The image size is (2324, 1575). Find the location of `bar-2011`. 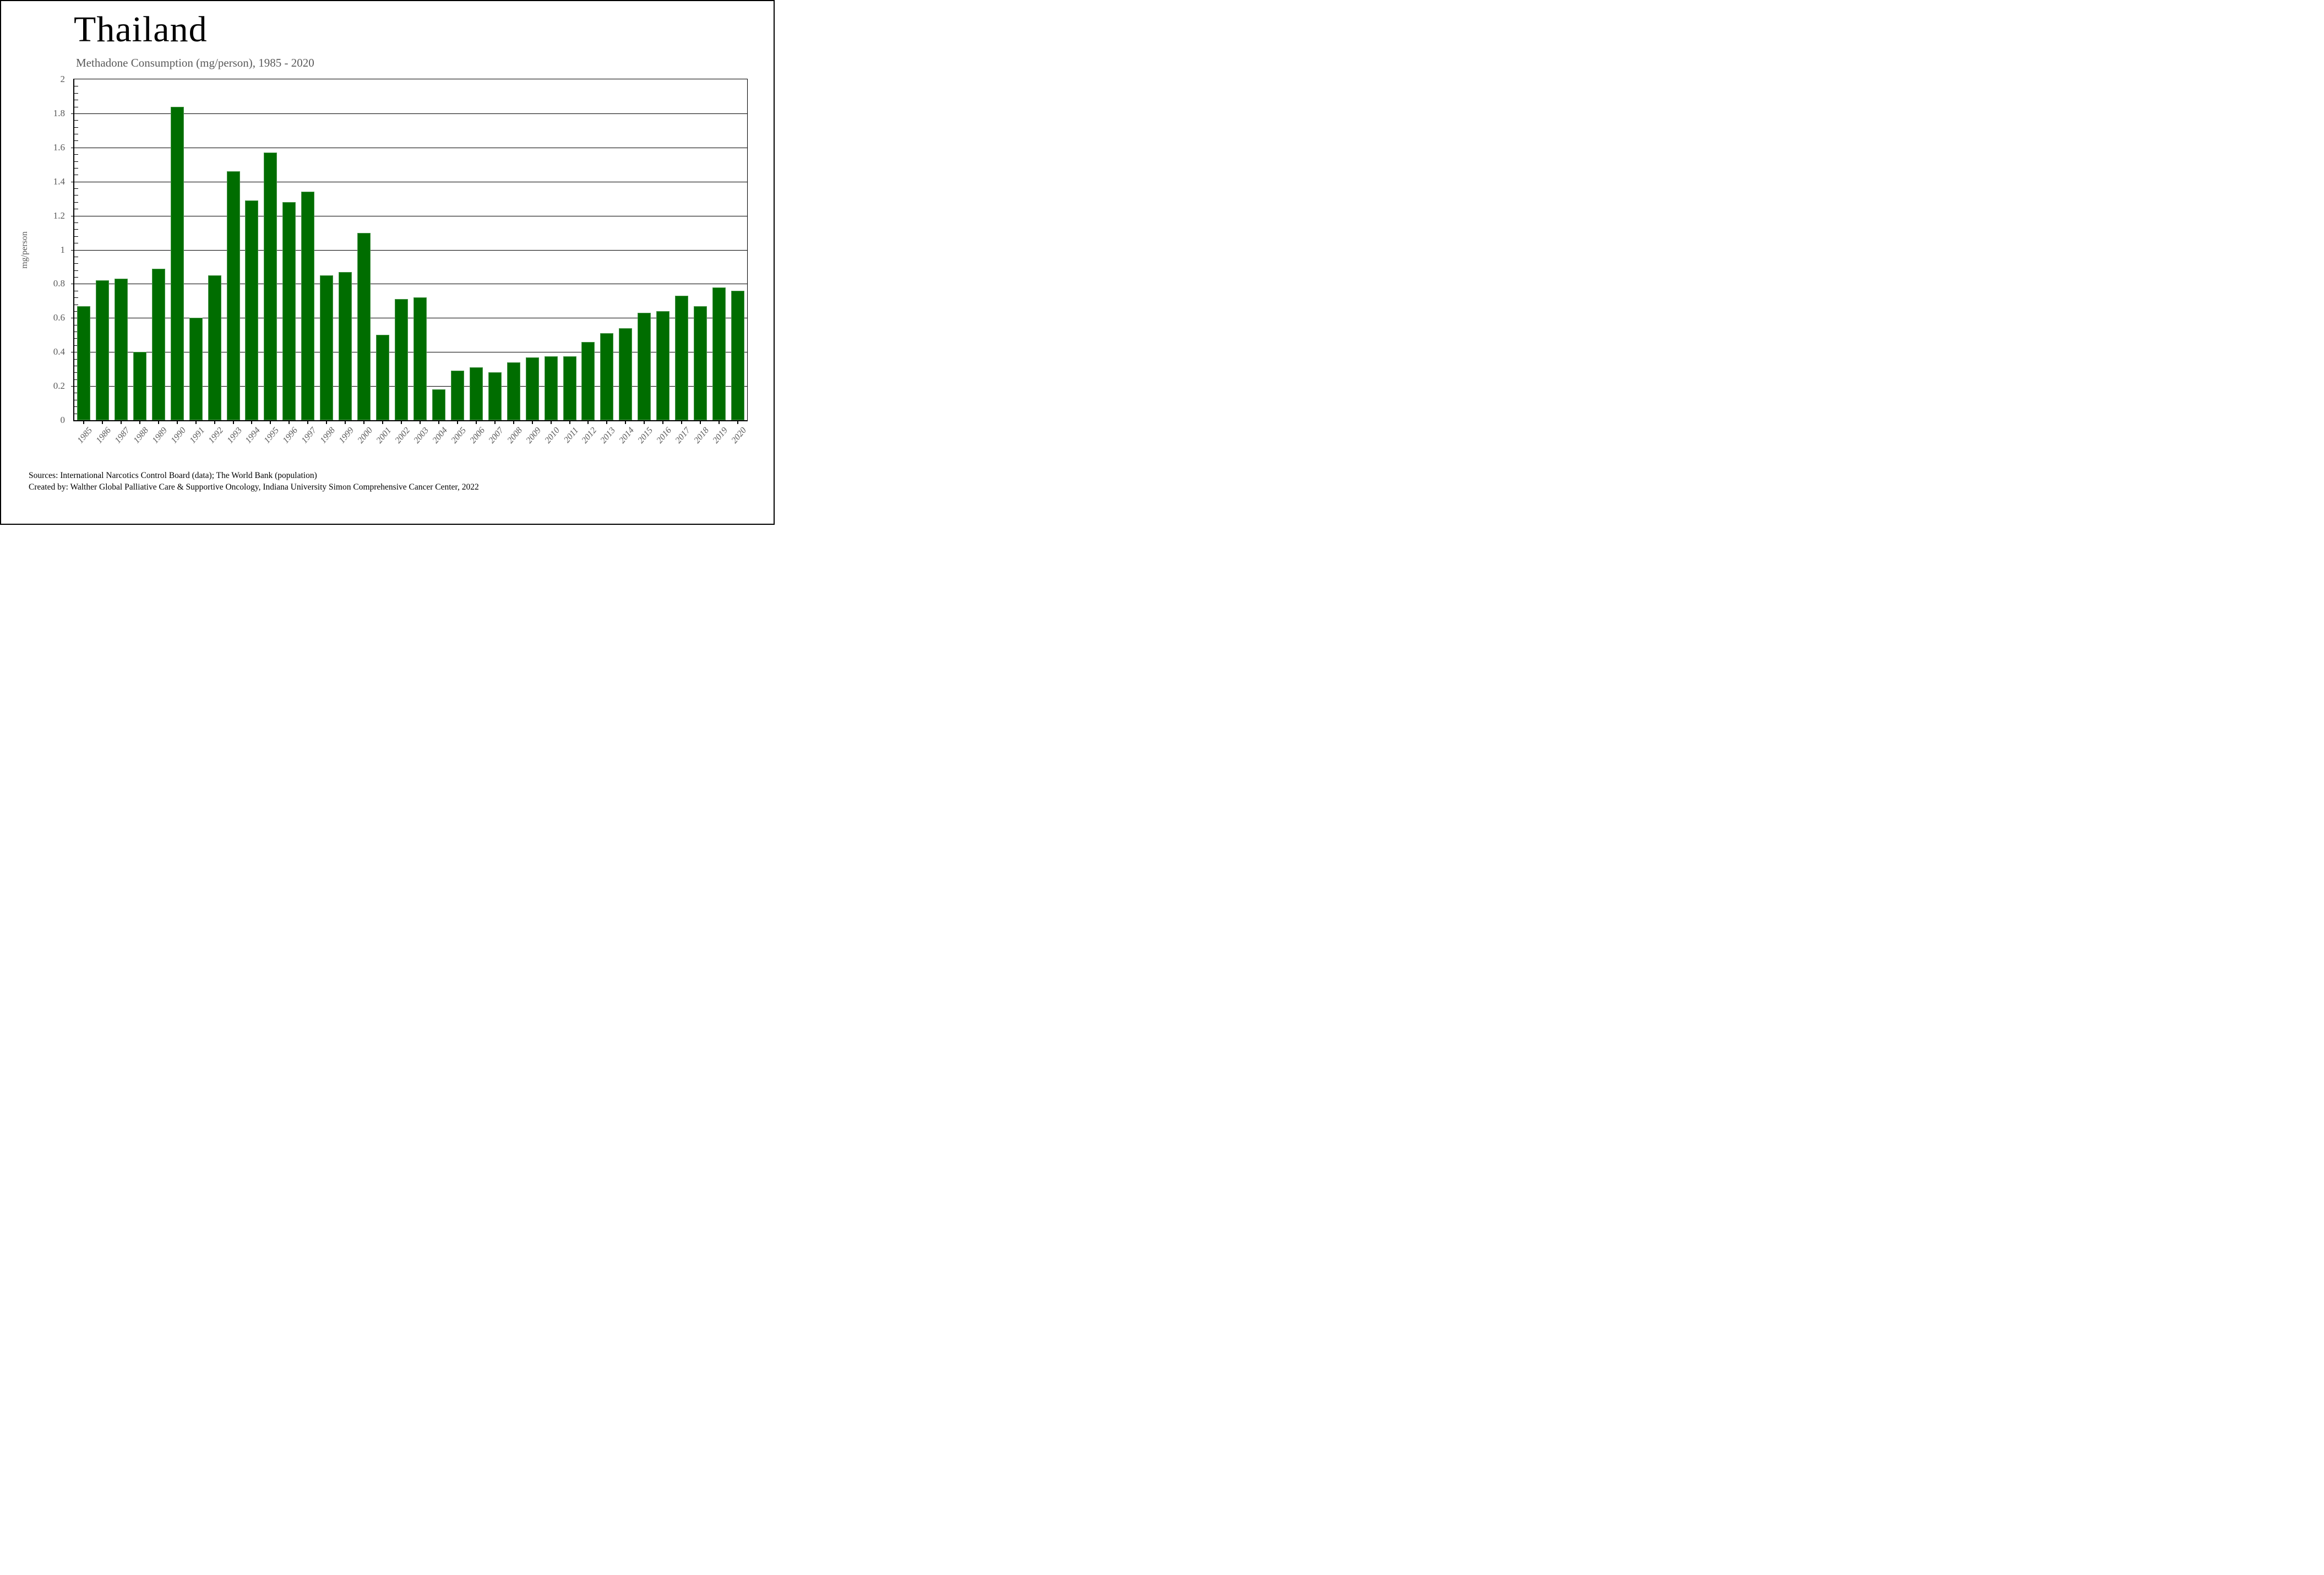

bar-2011 is located at coordinates (569, 388).